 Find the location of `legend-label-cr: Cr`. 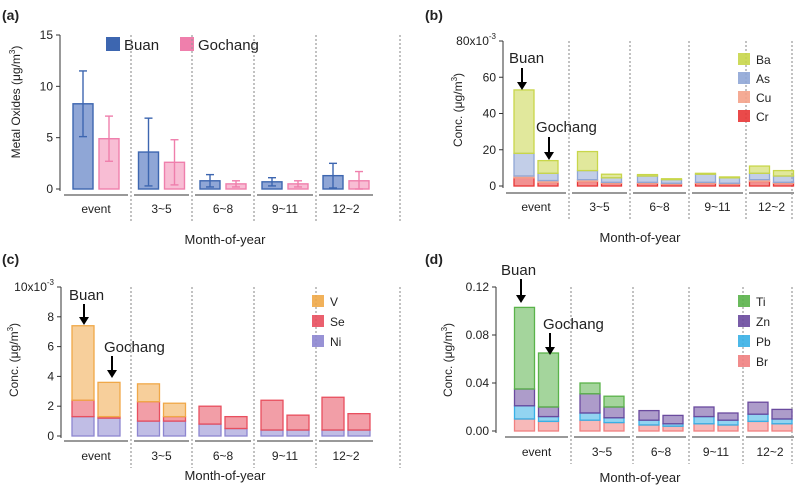

legend-label-cr: Cr is located at coordinates (762, 117).